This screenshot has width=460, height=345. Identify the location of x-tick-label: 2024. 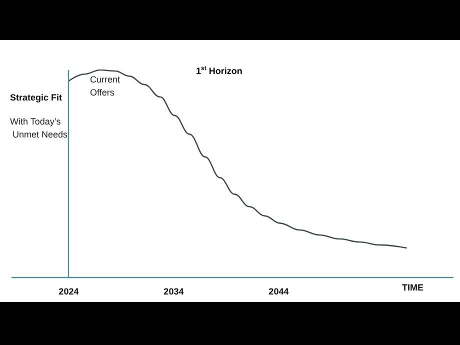
(68, 291).